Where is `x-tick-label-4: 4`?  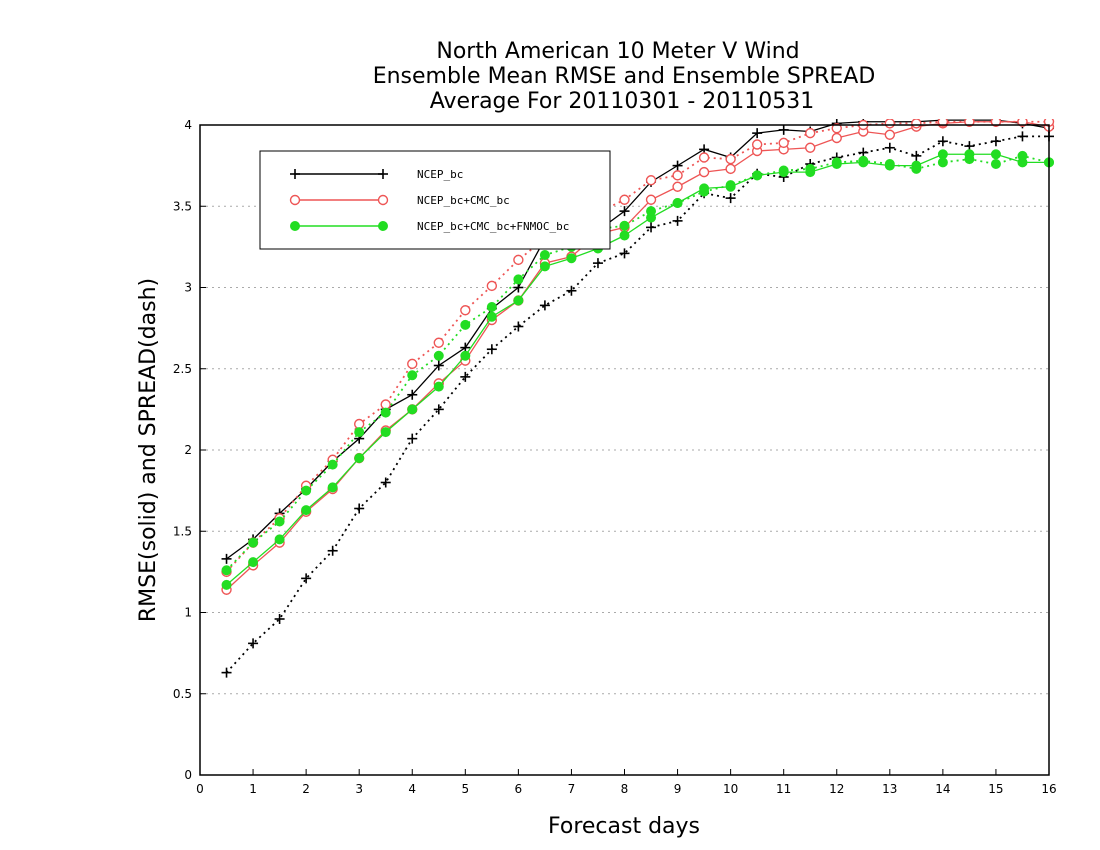 x-tick-label-4: 4 is located at coordinates (412, 789).